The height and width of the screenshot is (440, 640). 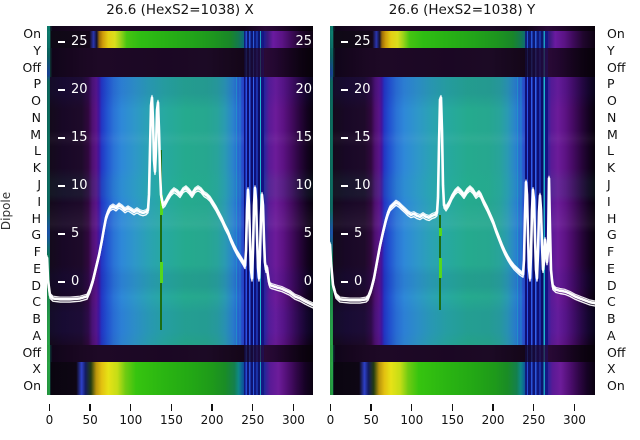 I want to click on first-column-strip, so click(x=48, y=210).